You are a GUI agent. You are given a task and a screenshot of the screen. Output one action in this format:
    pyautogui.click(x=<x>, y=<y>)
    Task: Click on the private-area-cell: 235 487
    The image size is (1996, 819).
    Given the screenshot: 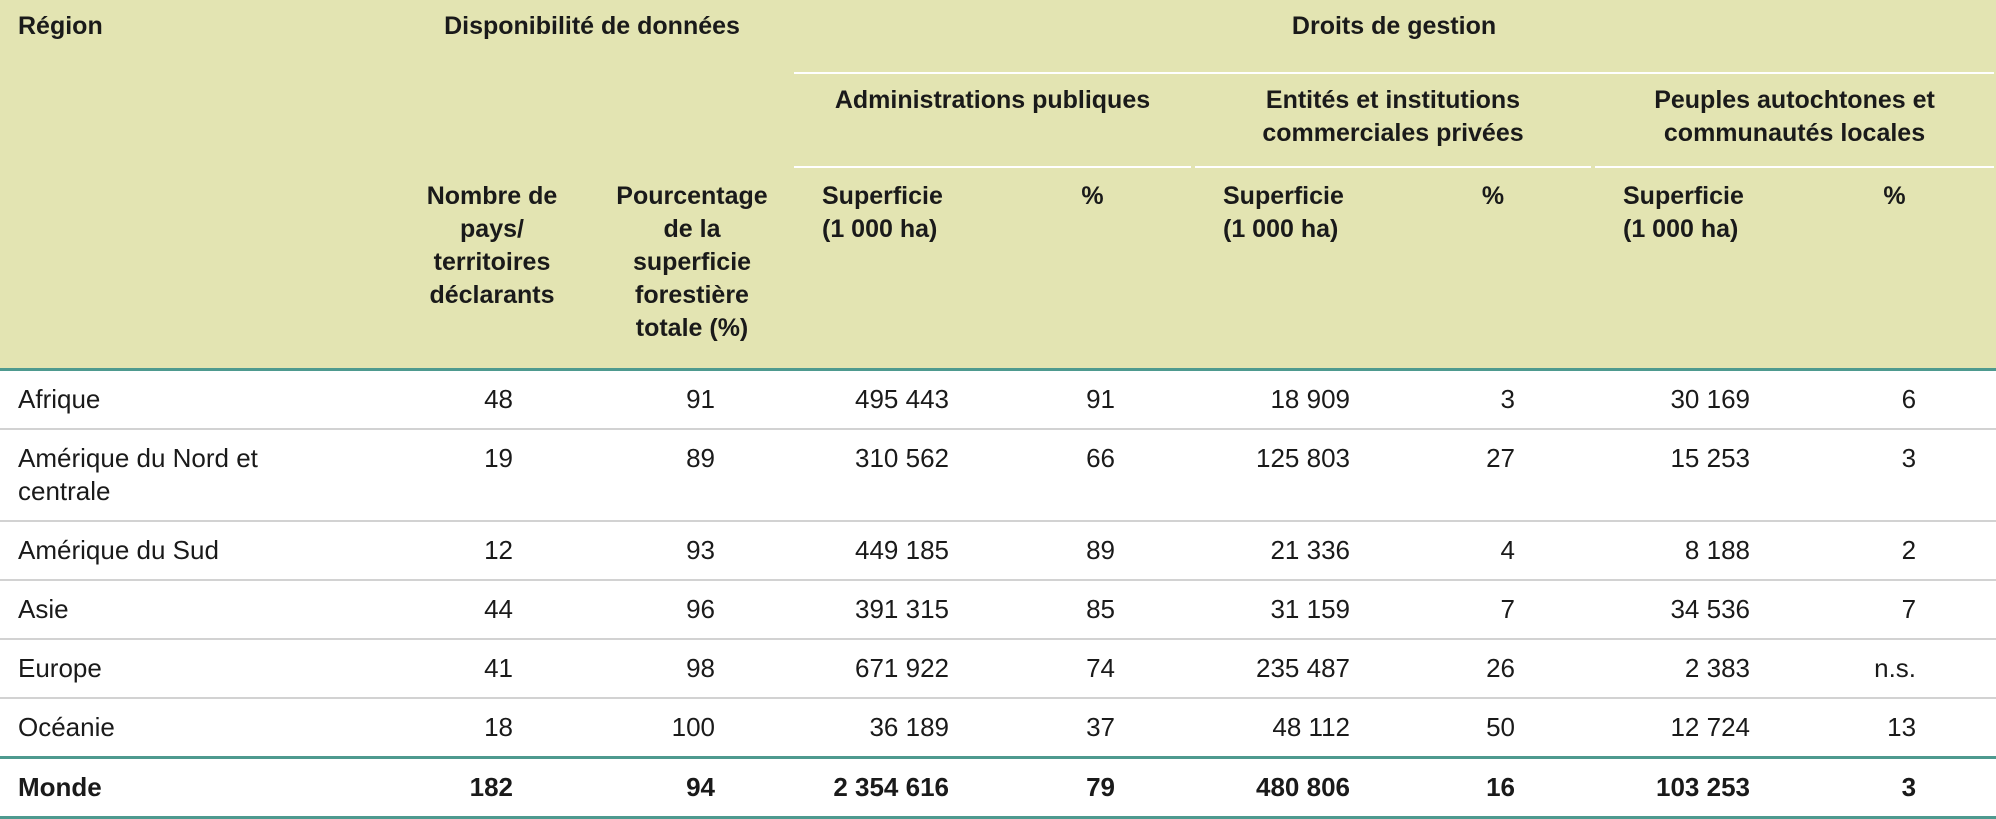 What is the action you would take?
    pyautogui.click(x=1293, y=669)
    